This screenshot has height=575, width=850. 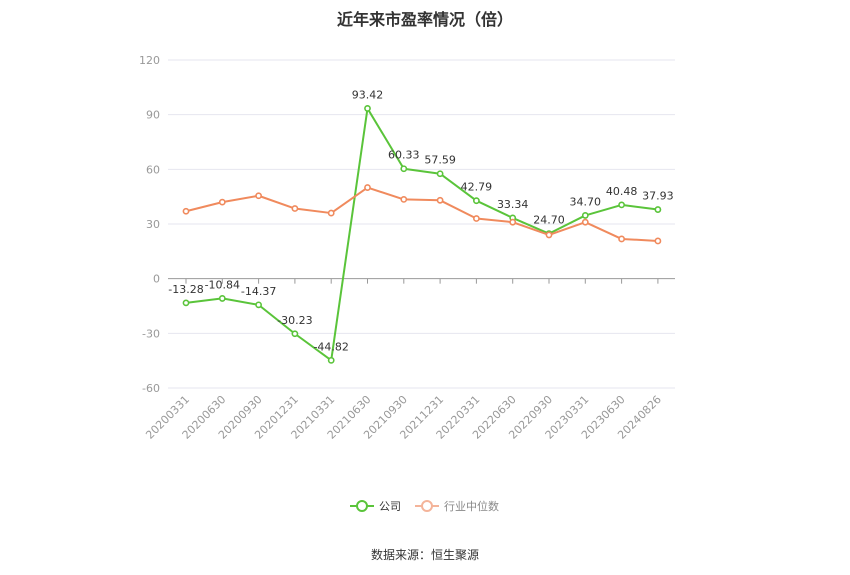 I want to click on y-tick-label: 90, so click(x=153, y=115).